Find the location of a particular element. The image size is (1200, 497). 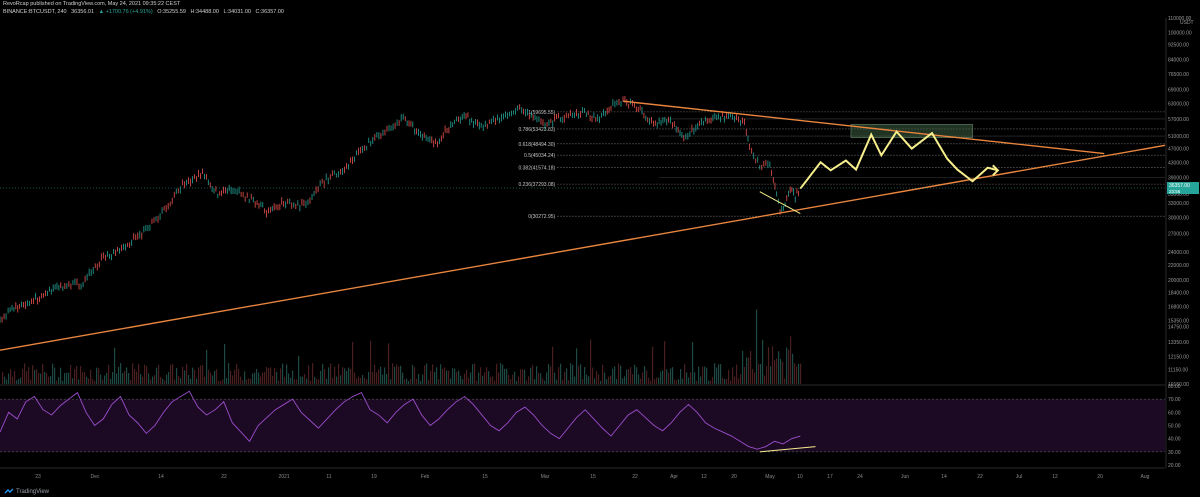

price-tick-label: 63000.00 is located at coordinates (1178, 105).